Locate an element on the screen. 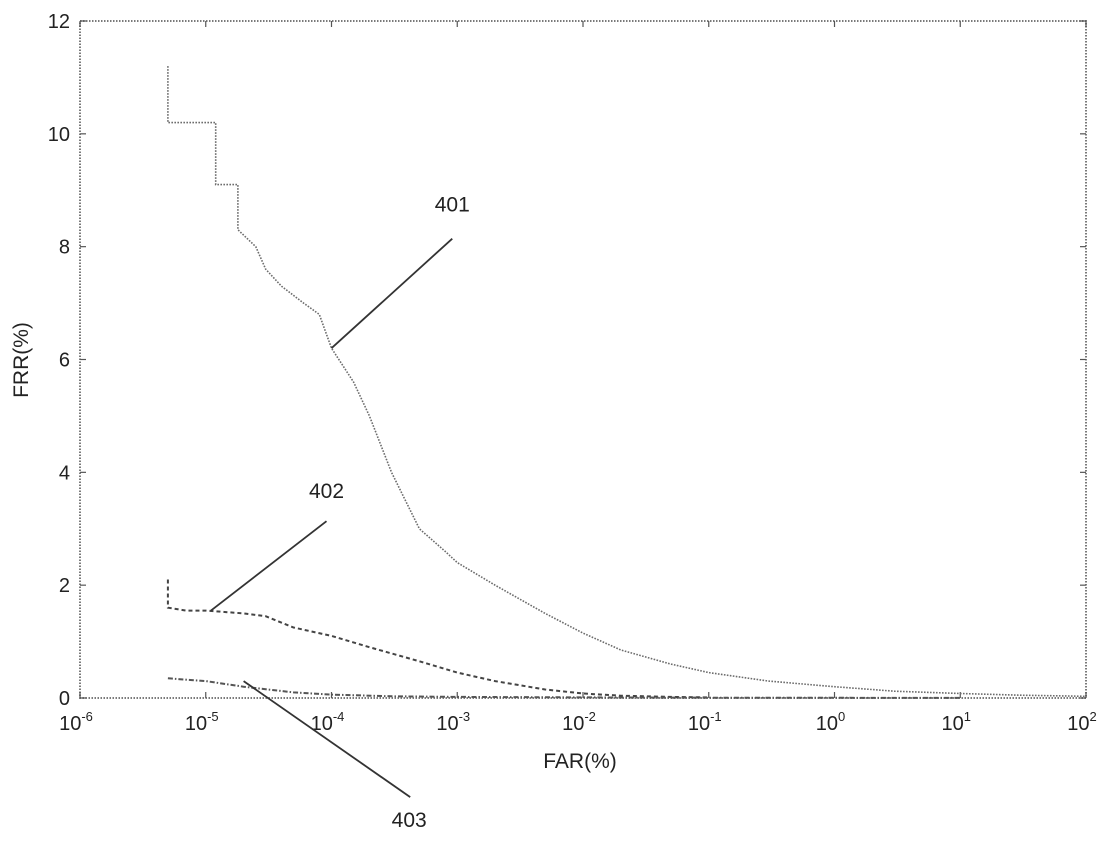 This screenshot has width=1099, height=854. x-tick-label: 10⁰ is located at coordinates (830, 722).